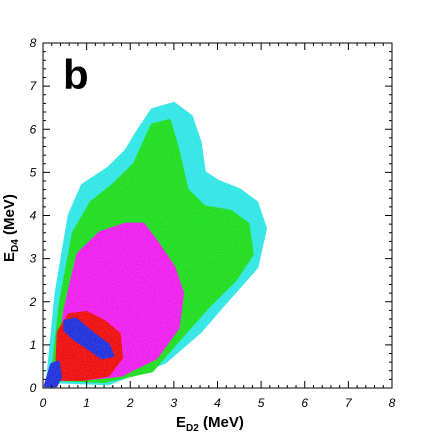  I want to click on x-axis-title: ED2 (MeV), so click(210, 424).